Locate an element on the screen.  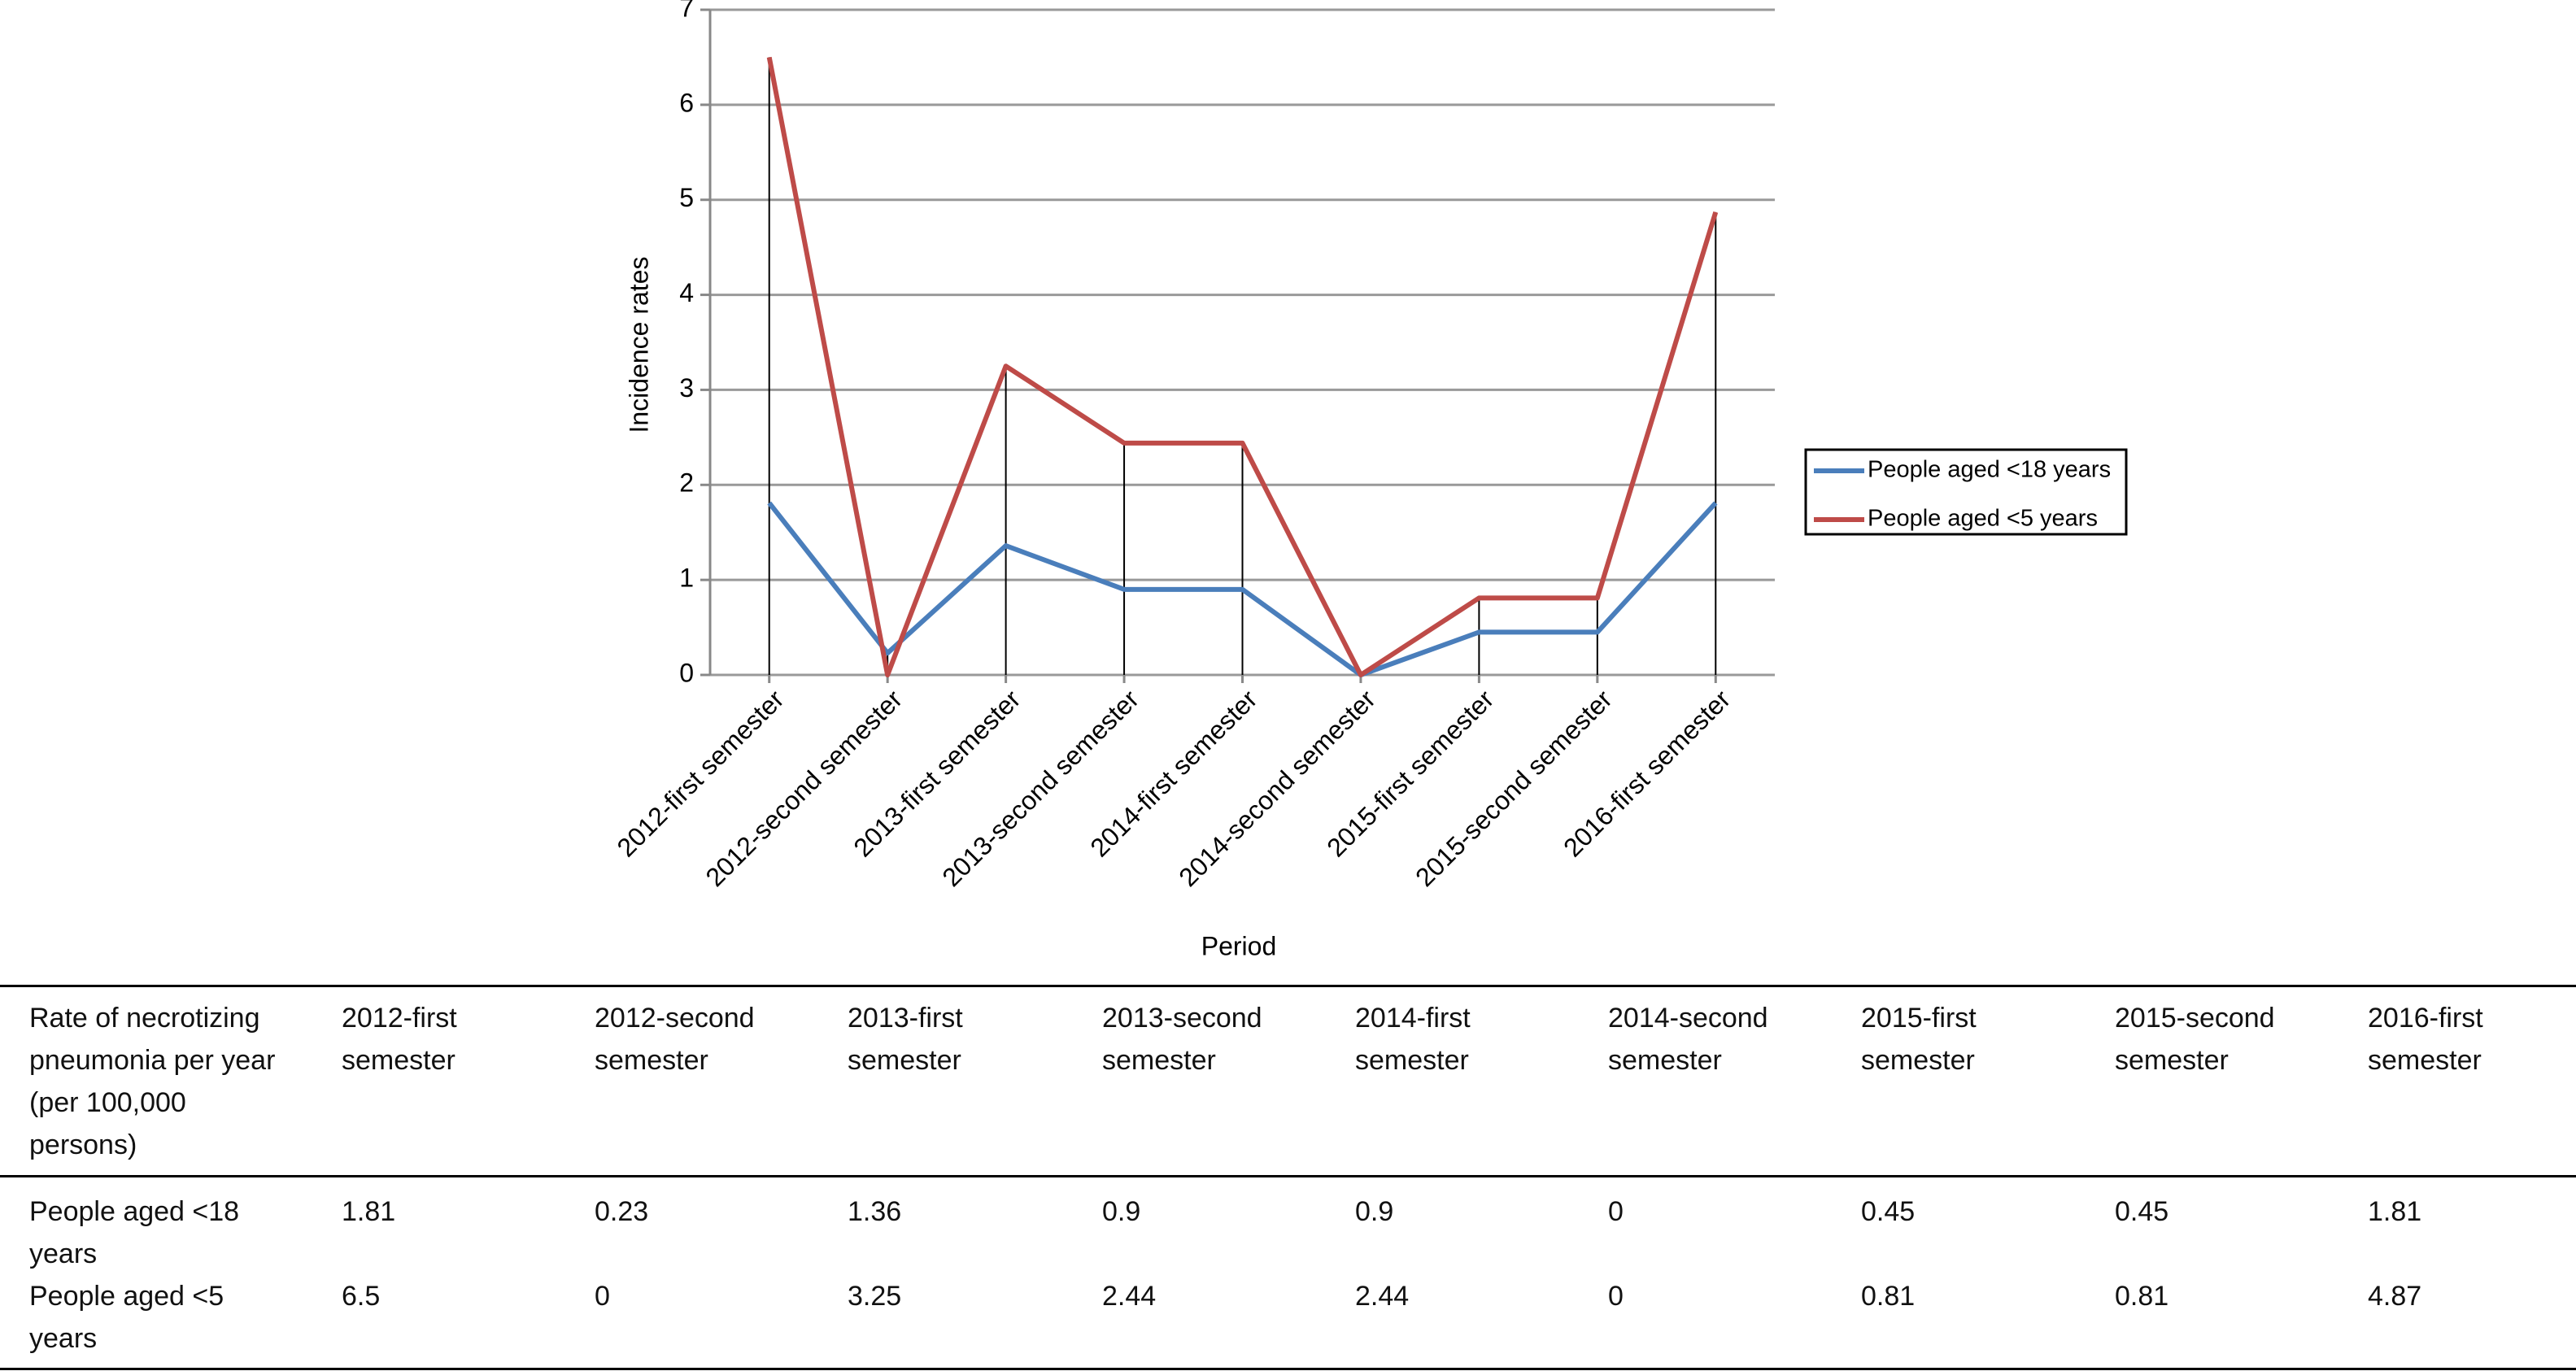
x-tick-label: 2013-second semester is located at coordinates (1040, 788).